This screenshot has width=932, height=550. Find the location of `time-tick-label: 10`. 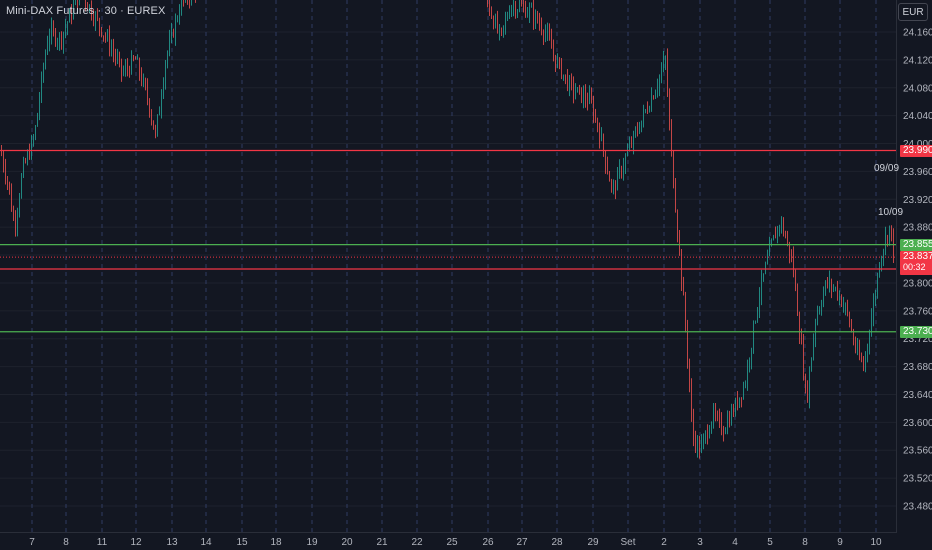

time-tick-label: 10 is located at coordinates (876, 542).